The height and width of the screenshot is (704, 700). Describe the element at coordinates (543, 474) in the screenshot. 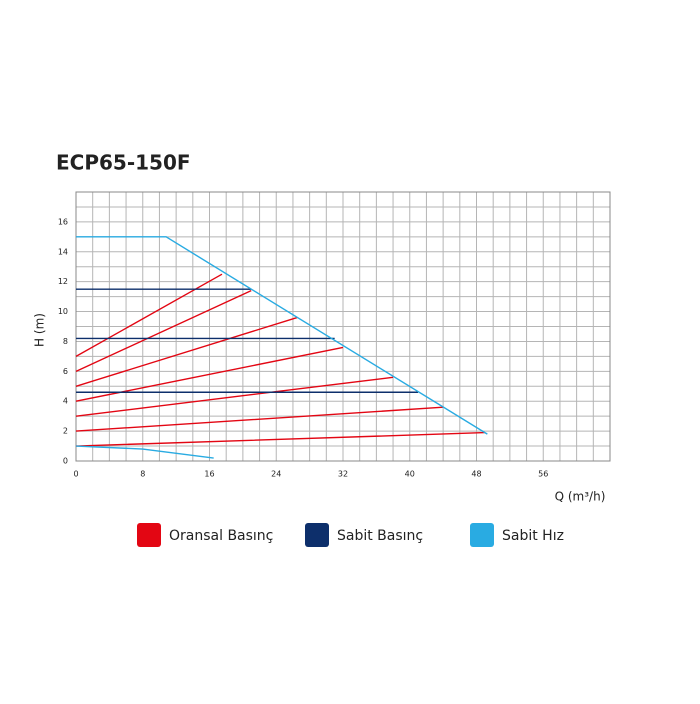

I see `x-tick-label: 56` at that location.